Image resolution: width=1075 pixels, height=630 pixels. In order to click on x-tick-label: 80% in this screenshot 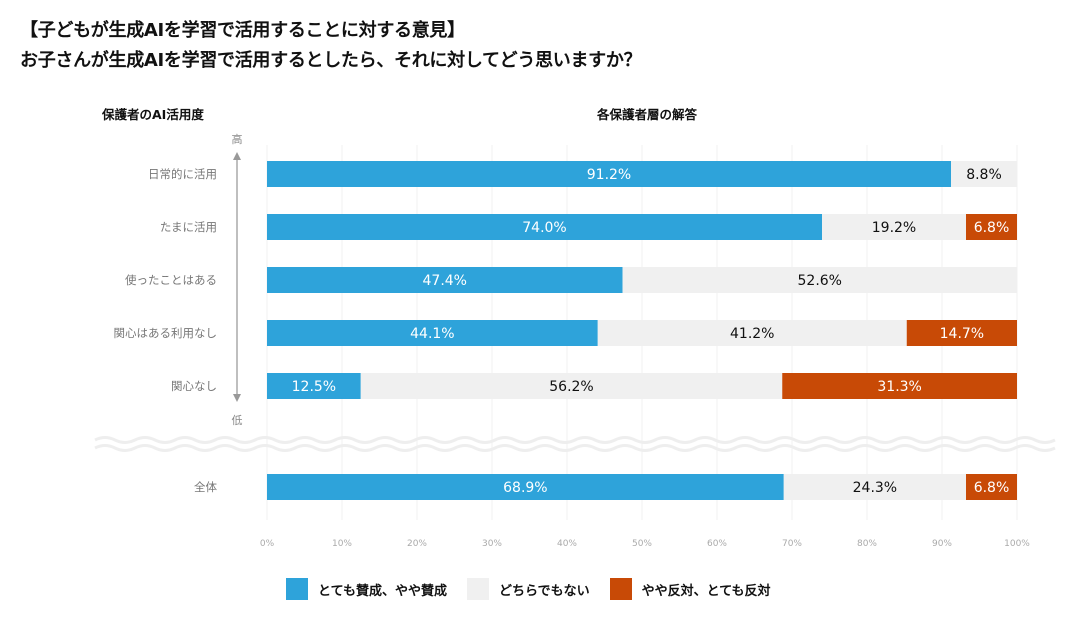, I will do `click(867, 544)`.